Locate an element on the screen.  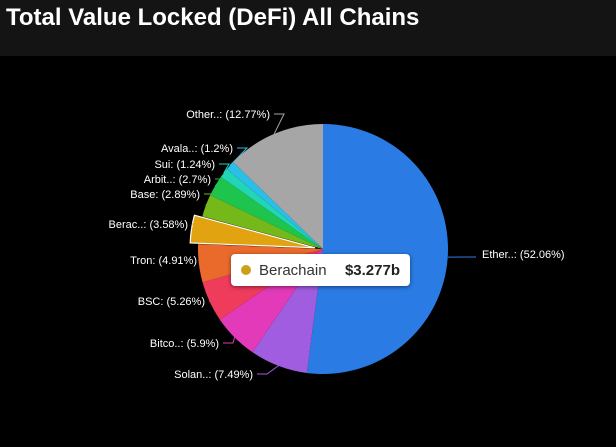
tooltip-series-name: Berachain is located at coordinates (293, 270).